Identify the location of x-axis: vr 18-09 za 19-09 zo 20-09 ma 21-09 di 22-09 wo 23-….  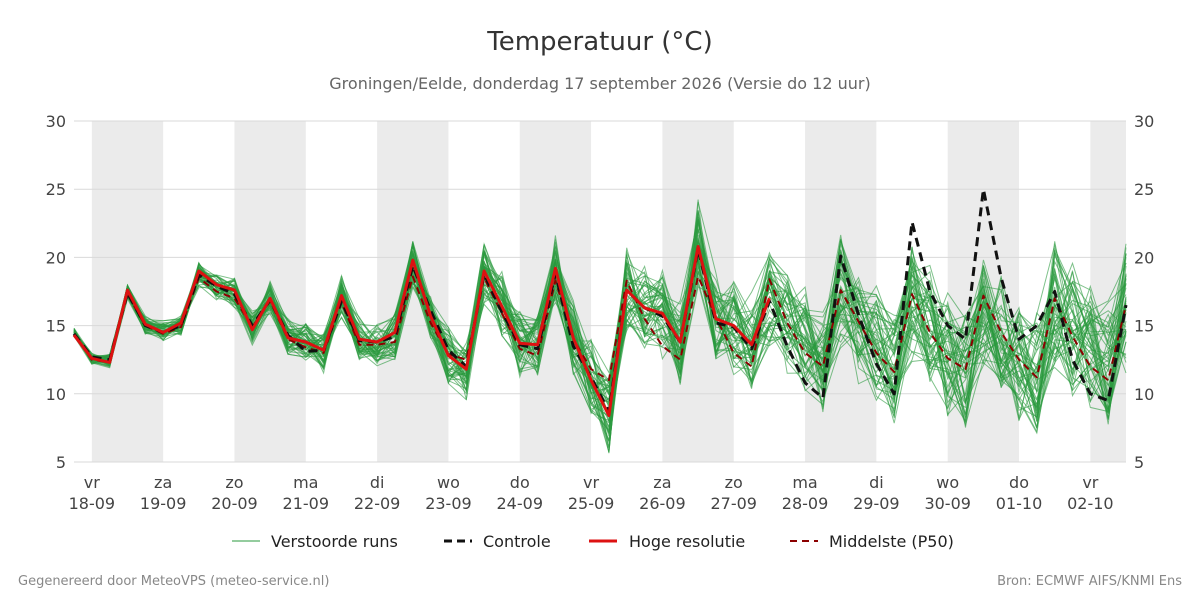
(591, 493).